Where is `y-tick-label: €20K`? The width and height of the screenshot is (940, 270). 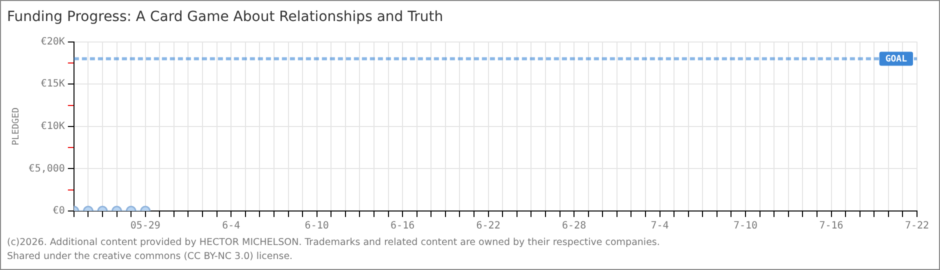
y-tick-label: €20K is located at coordinates (52, 42).